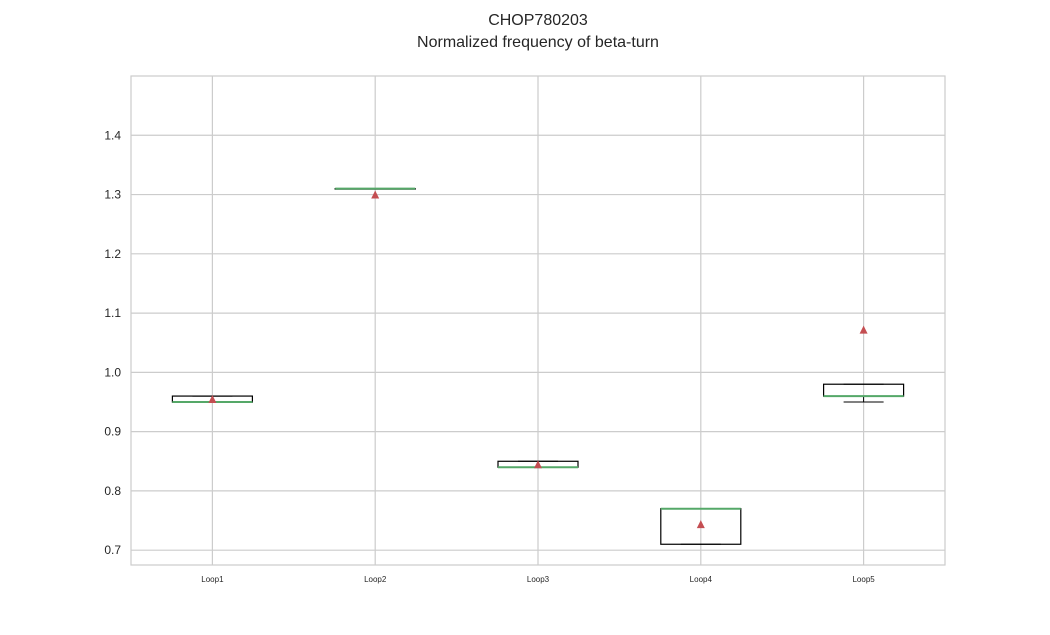 Image resolution: width=1050 pixels, height=635 pixels. I want to click on y-tick-label: 1.1, so click(112, 313).